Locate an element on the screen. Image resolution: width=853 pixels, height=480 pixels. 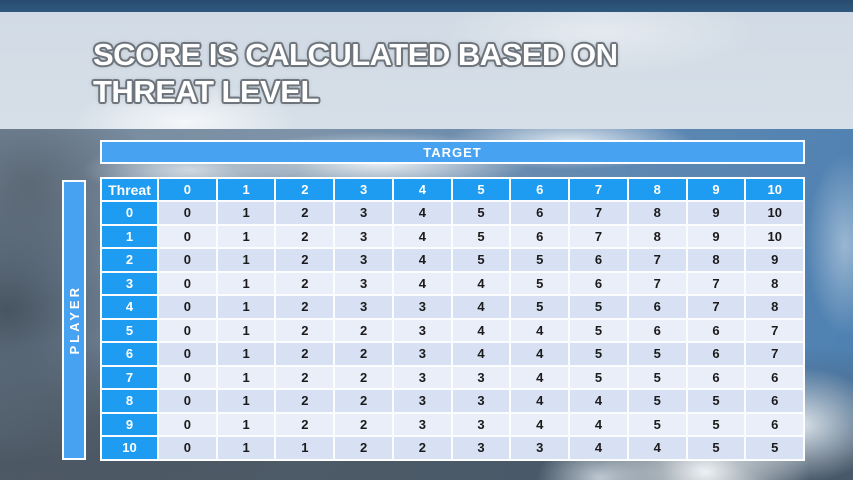
row-header: 5 is located at coordinates (129, 330).